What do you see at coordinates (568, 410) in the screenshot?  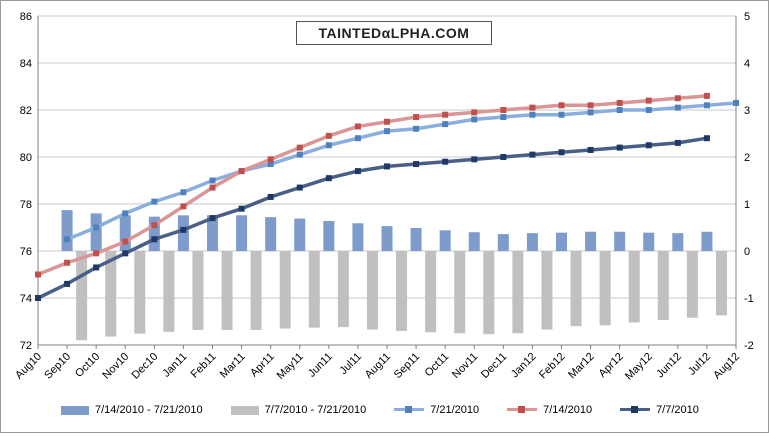 I see `legend-label-line-1: 7/14/2010` at bounding box center [568, 410].